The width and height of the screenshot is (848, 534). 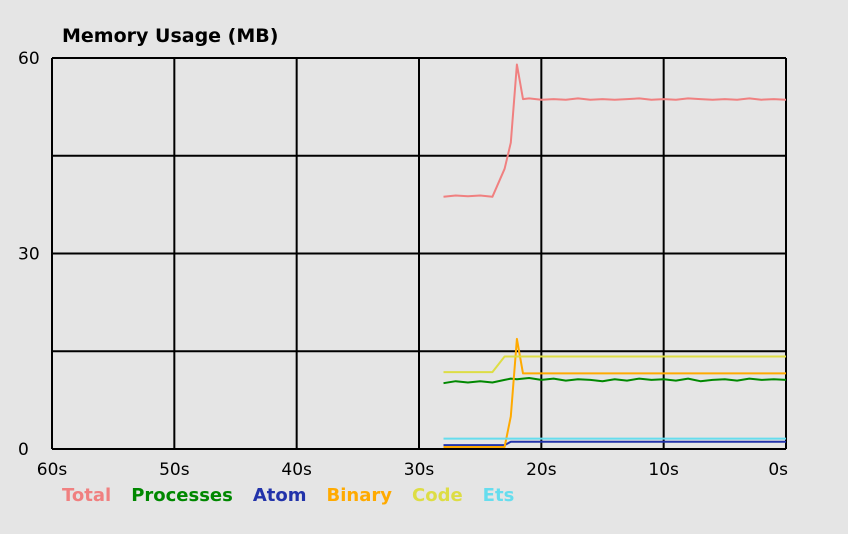 I want to click on legend: Total Processes Atom Binary Code Ets, so click(x=288, y=495).